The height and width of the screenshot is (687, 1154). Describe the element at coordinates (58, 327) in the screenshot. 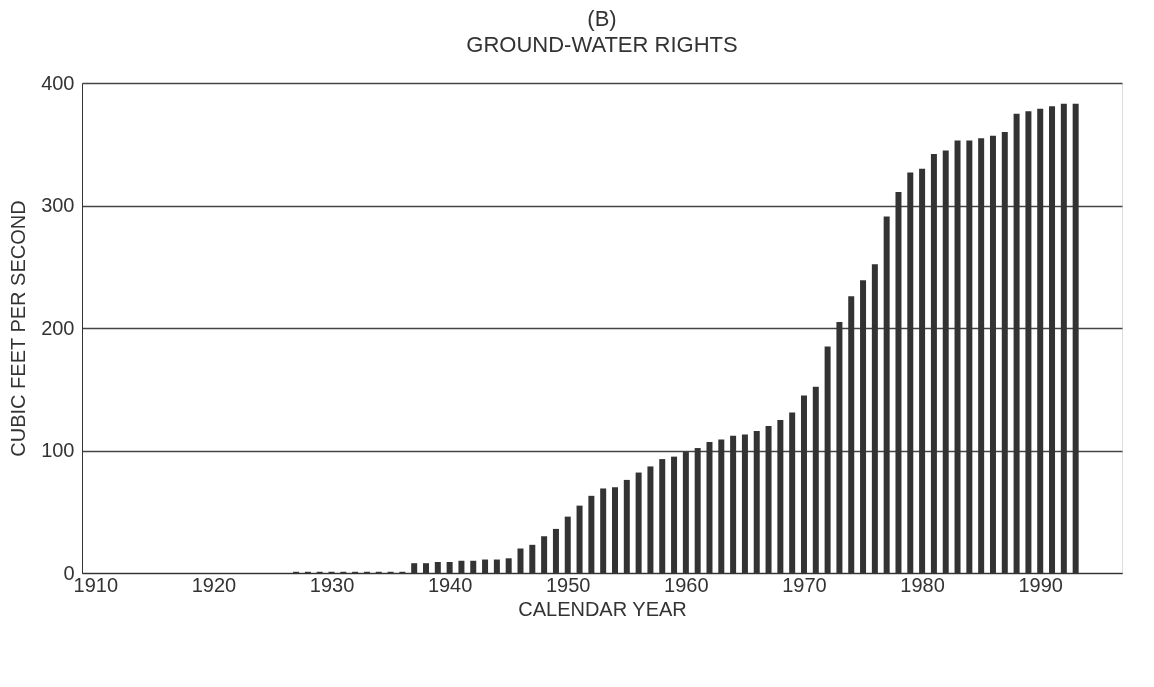

I see `y-tick-label: 200` at that location.